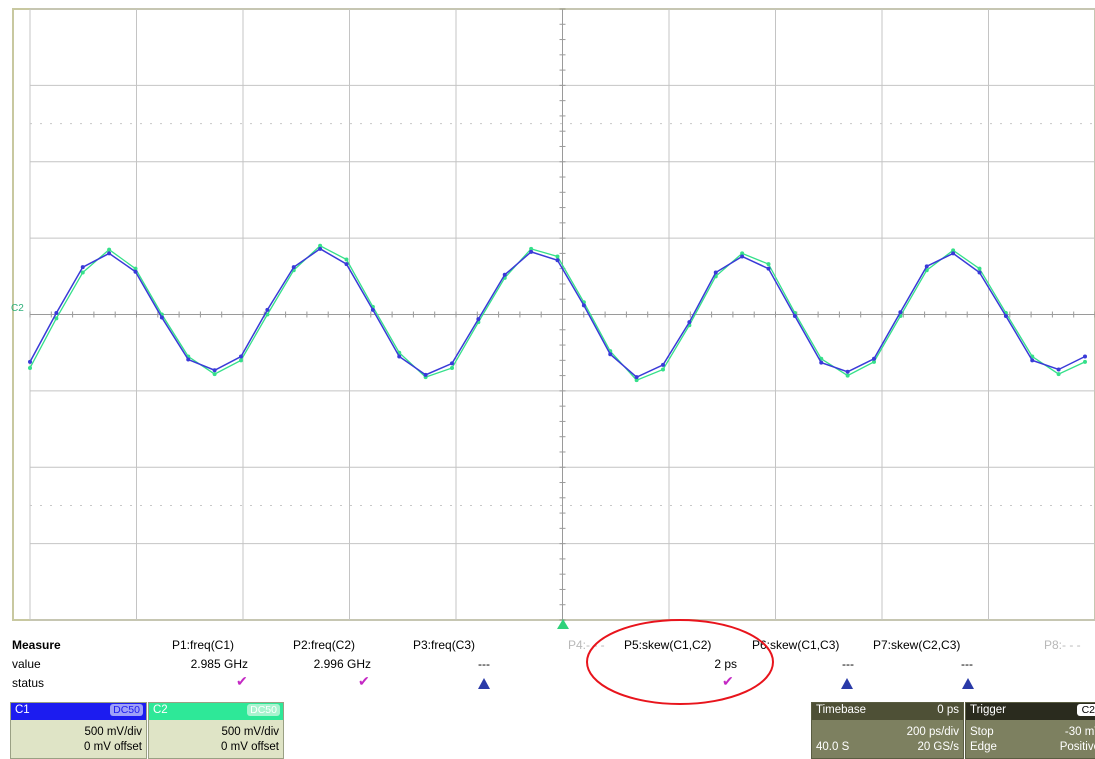 The height and width of the screenshot is (759, 1095). Describe the element at coordinates (728, 681) in the screenshot. I see `p5-status-check-icon: ✔` at that location.